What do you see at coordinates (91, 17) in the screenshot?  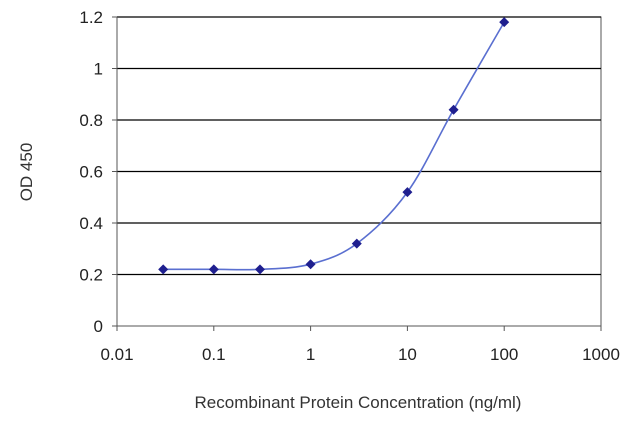 I see `y-tick-label: 1.2` at bounding box center [91, 17].